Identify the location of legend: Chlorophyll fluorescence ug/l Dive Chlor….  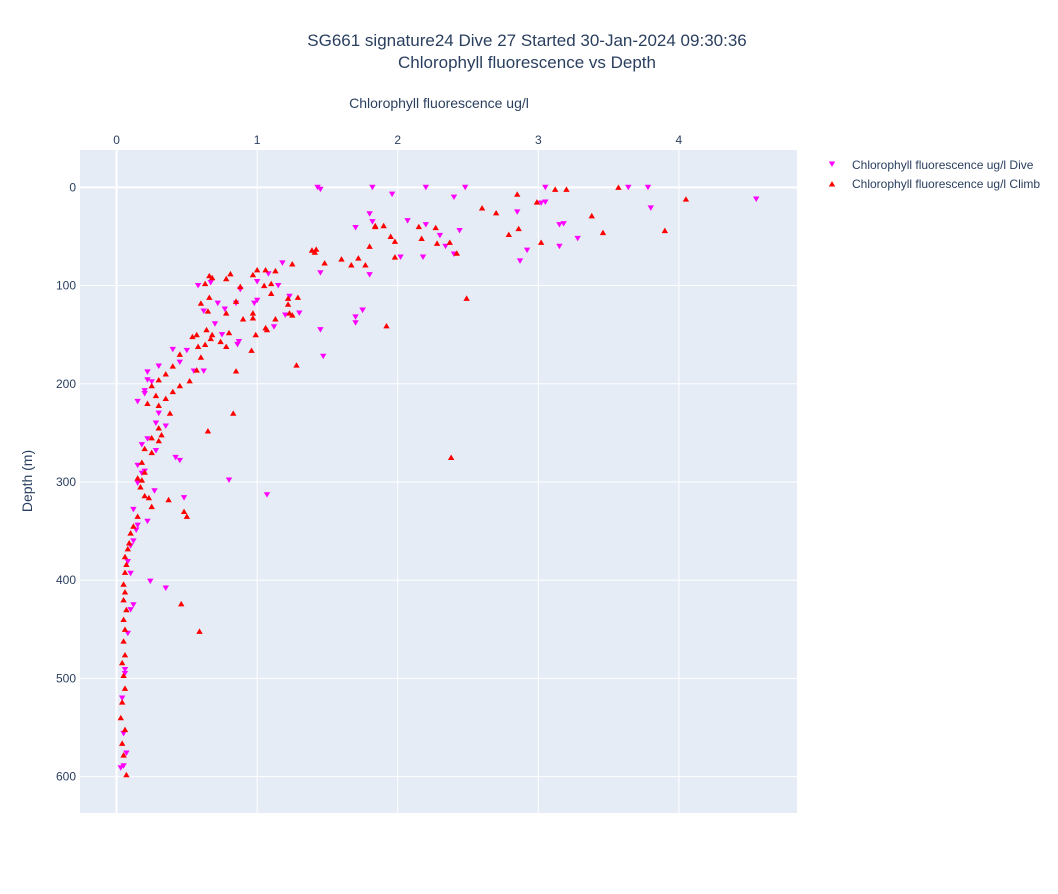
(934, 174).